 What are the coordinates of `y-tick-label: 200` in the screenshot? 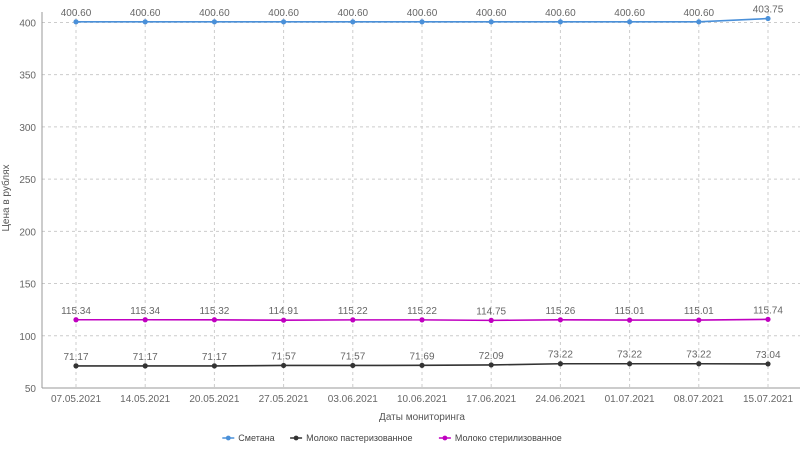 It's located at (27, 232).